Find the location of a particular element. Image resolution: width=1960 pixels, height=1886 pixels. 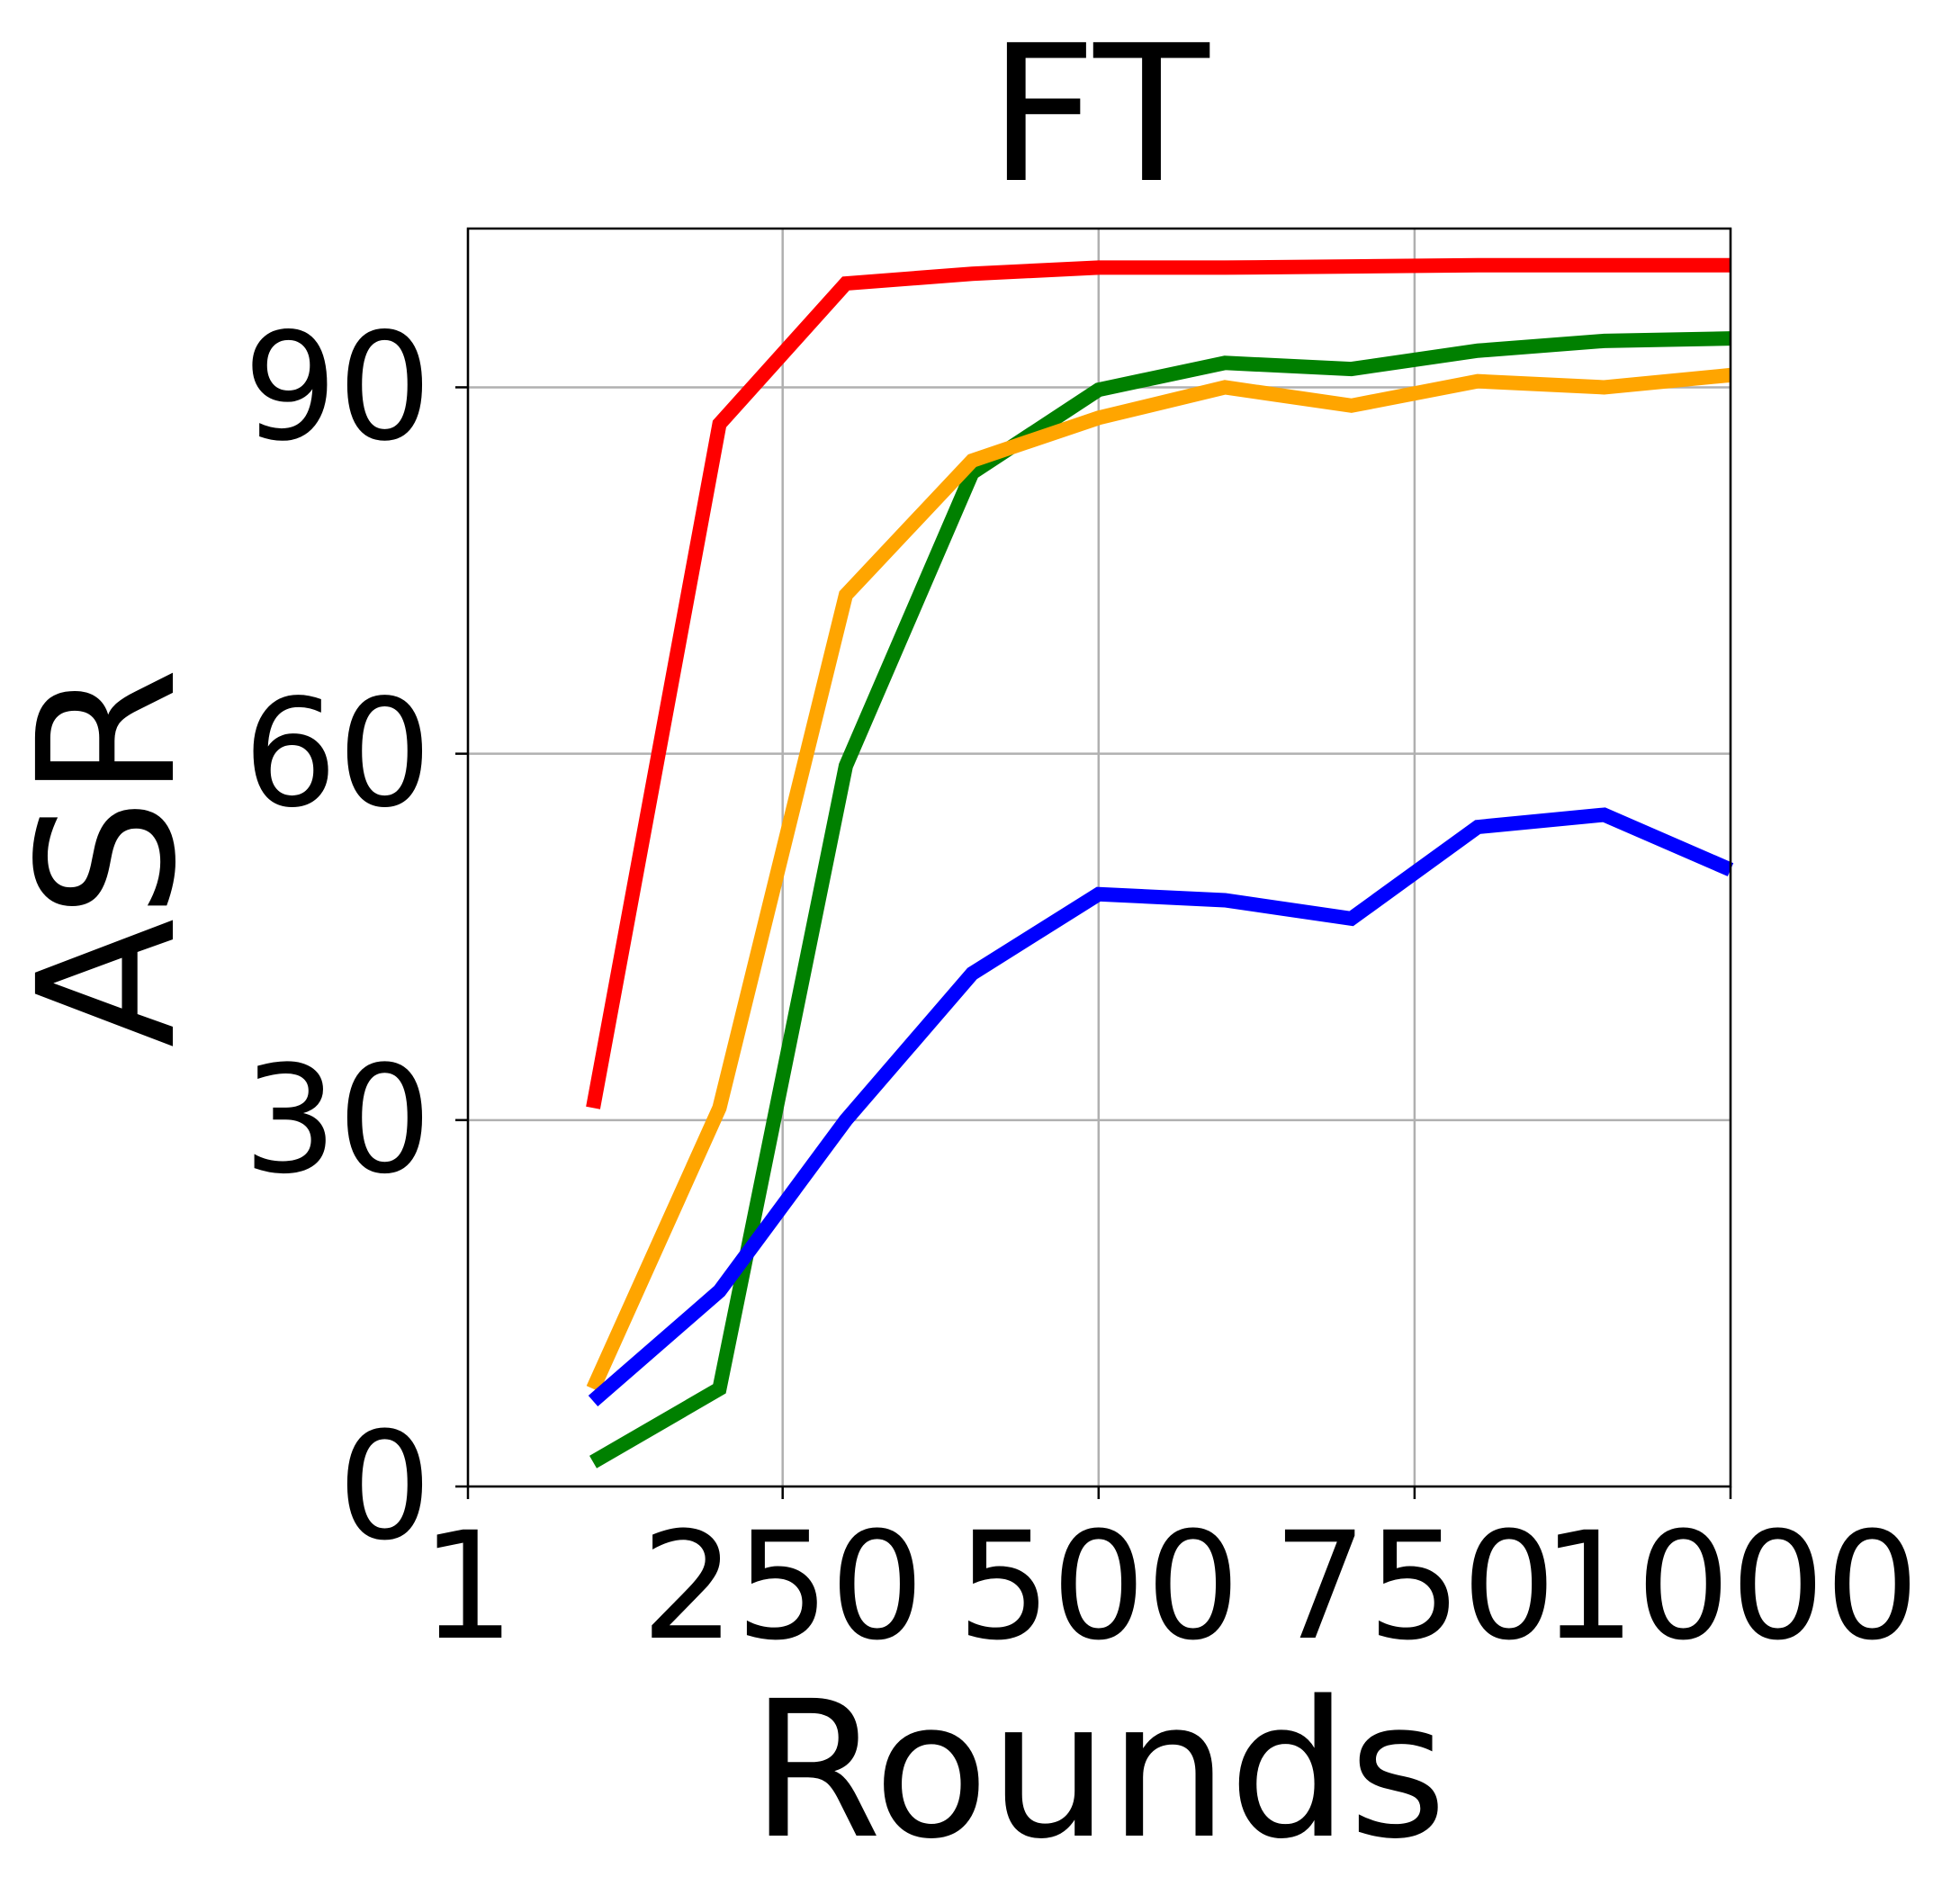

y-tick-label: 60 is located at coordinates (337, 754).